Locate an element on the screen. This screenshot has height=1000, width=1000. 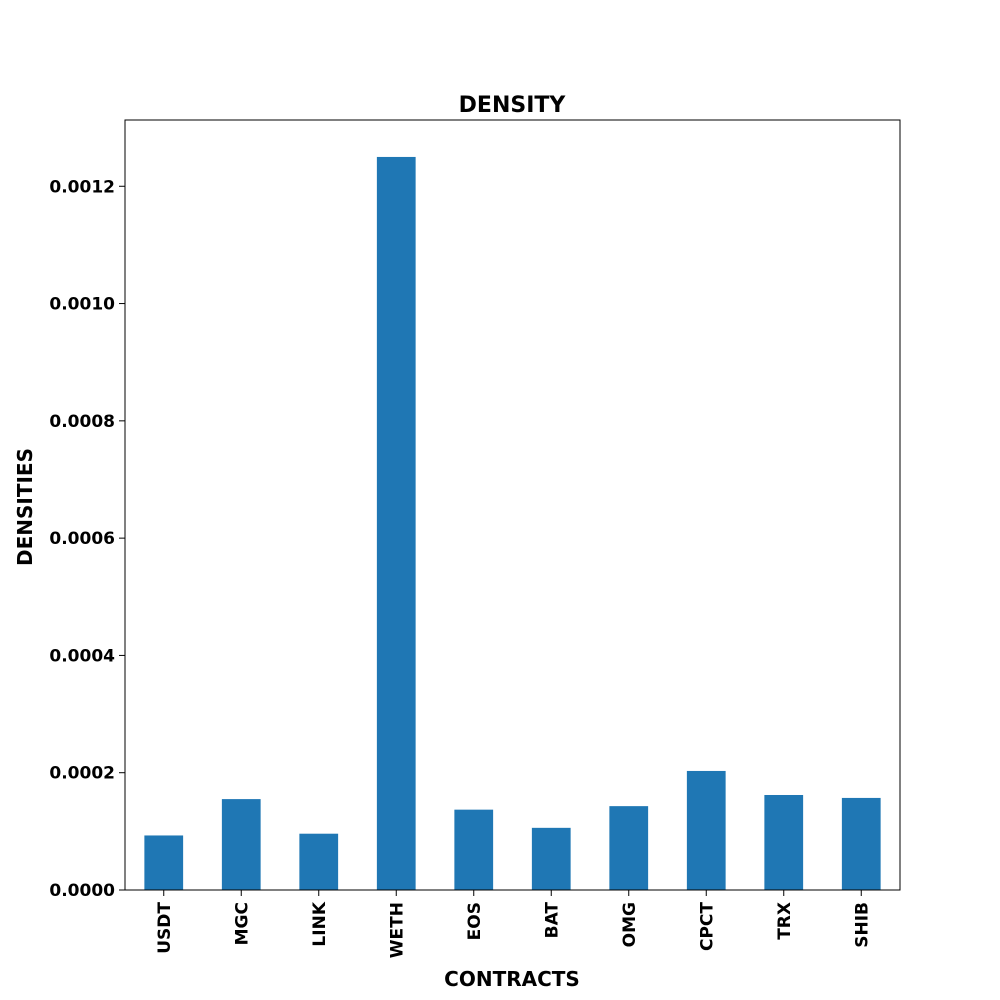
x-tick-label: WETH is located at coordinates (397, 930).